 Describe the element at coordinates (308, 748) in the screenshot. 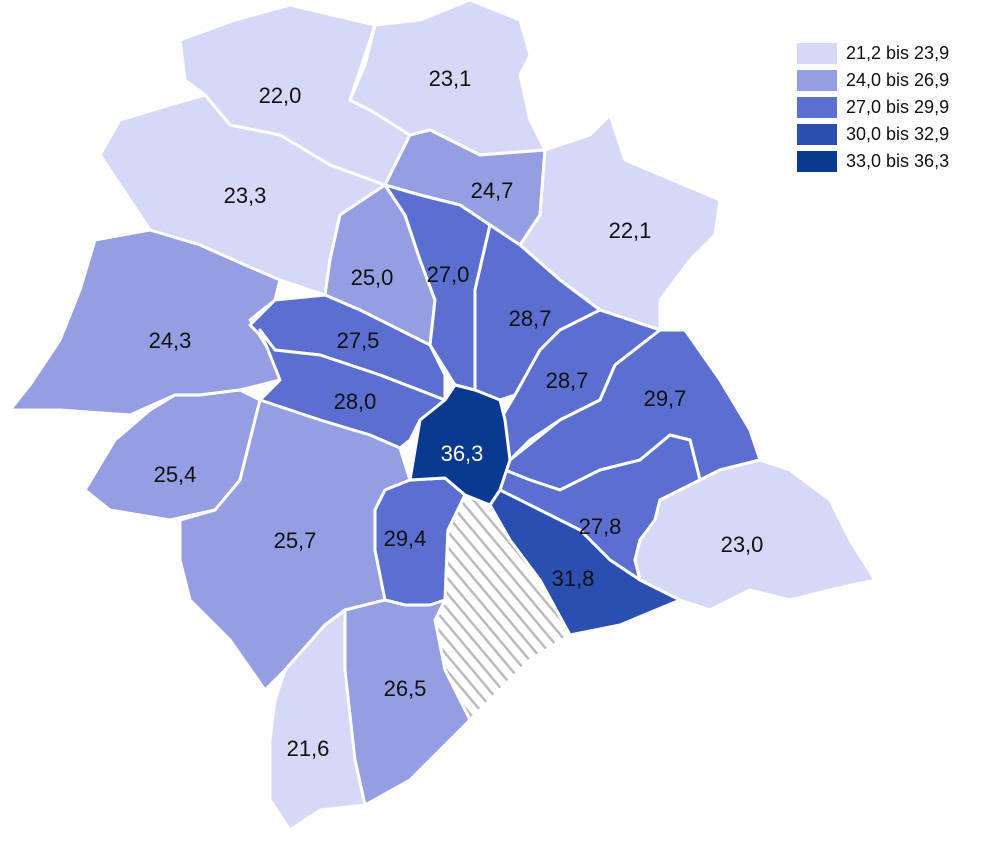

I see `region-label: 21,6` at that location.